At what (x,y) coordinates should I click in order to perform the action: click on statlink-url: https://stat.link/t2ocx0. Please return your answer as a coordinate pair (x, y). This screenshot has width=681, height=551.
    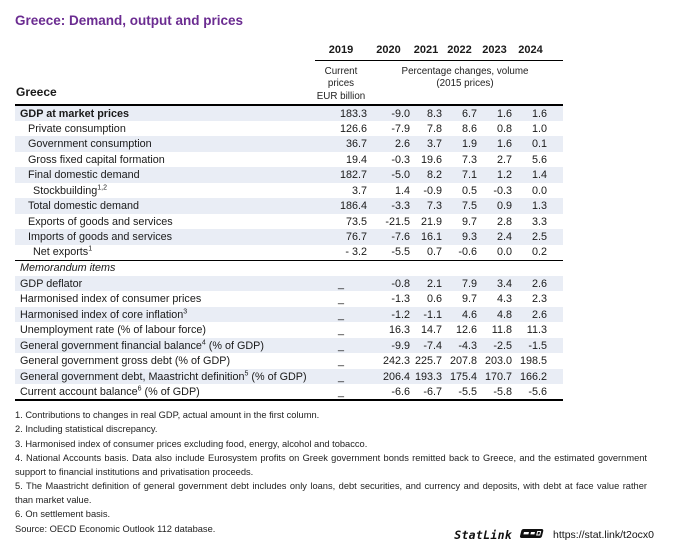
    Looking at the image, I should click on (603, 535).